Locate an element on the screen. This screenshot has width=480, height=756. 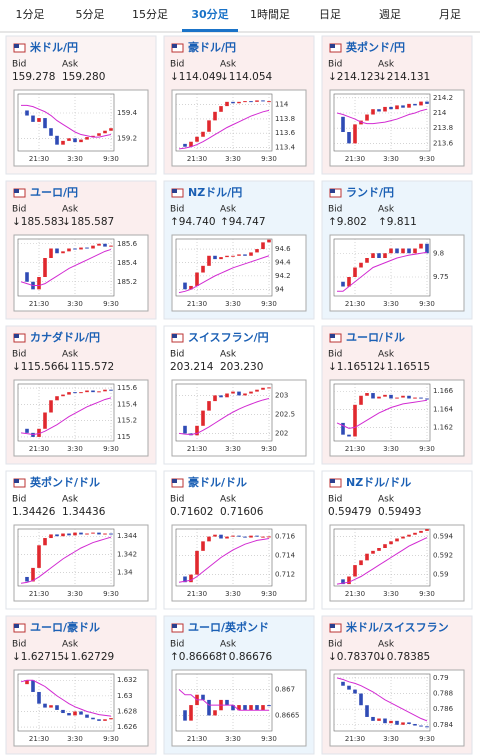
pair-title: ユーロ/円 is located at coordinates (54, 192).